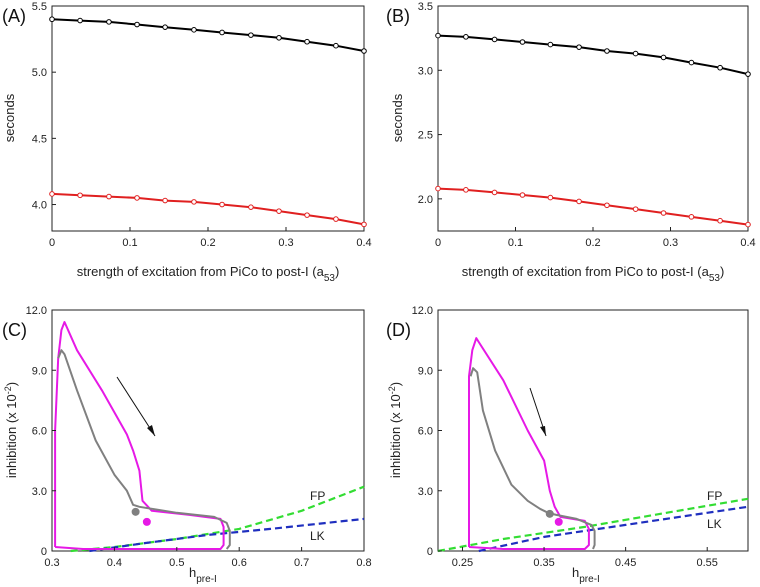 The height and width of the screenshot is (587, 760). I want to click on panel-c-y-axis-label: inhibition (x 10-2), so click(11, 430).